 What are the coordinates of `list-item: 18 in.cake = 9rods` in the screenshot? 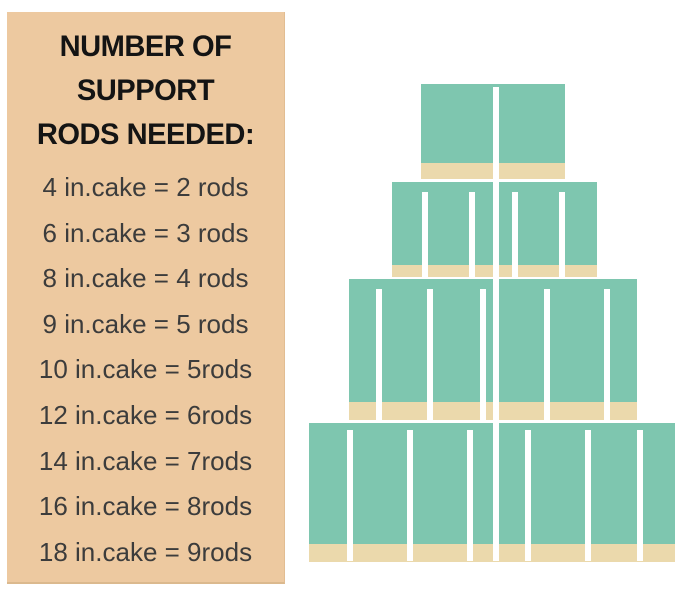 It's located at (145, 551).